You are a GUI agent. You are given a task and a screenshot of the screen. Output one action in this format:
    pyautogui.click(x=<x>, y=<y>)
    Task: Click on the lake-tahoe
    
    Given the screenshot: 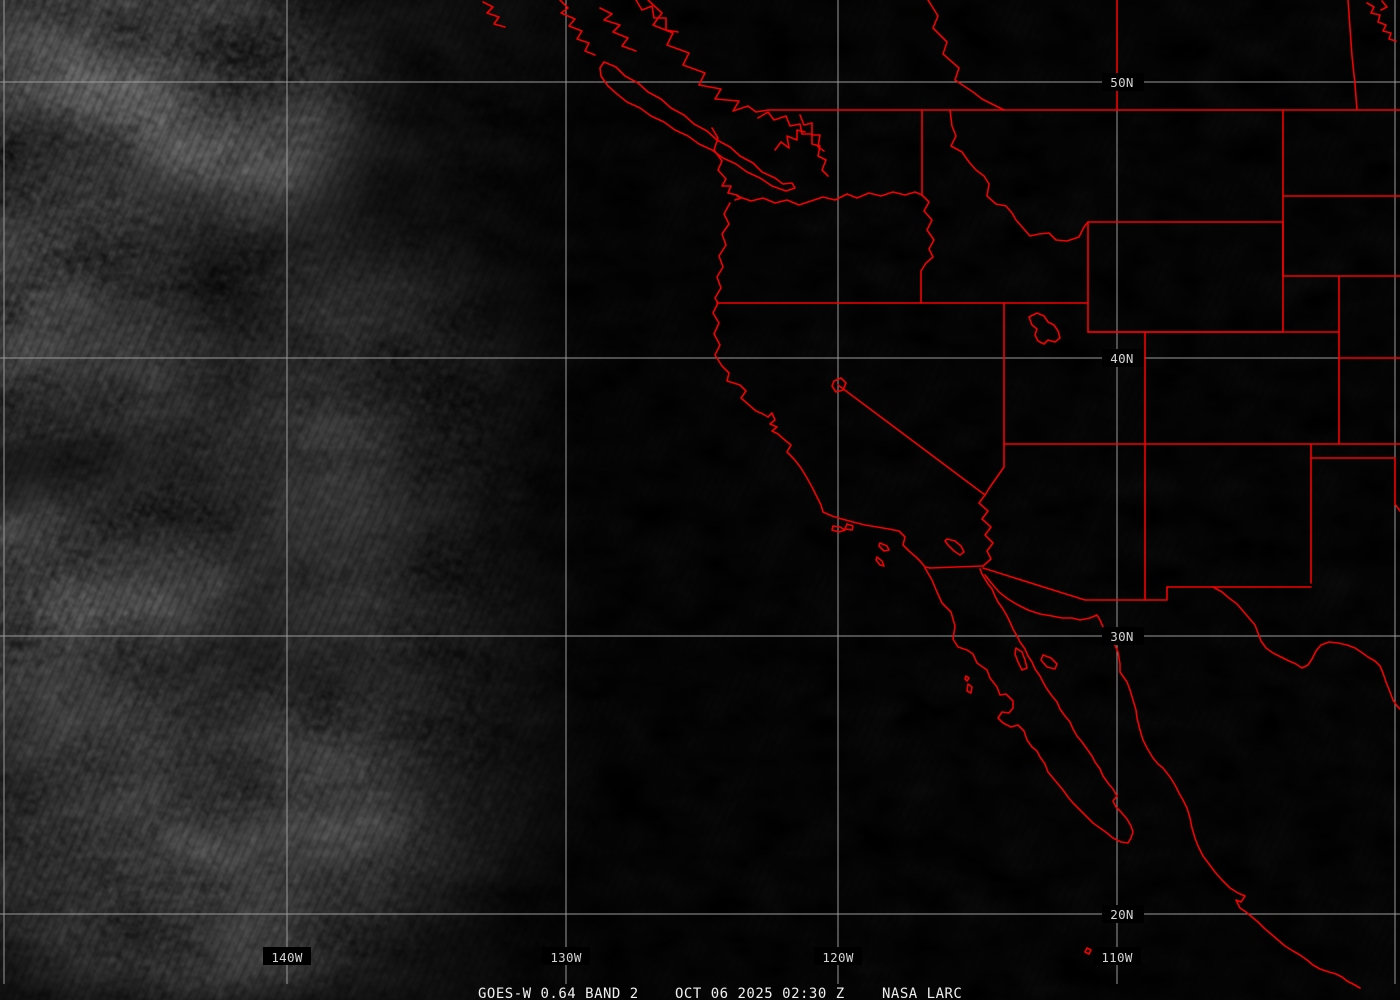 What is the action you would take?
    pyautogui.click(x=839, y=385)
    